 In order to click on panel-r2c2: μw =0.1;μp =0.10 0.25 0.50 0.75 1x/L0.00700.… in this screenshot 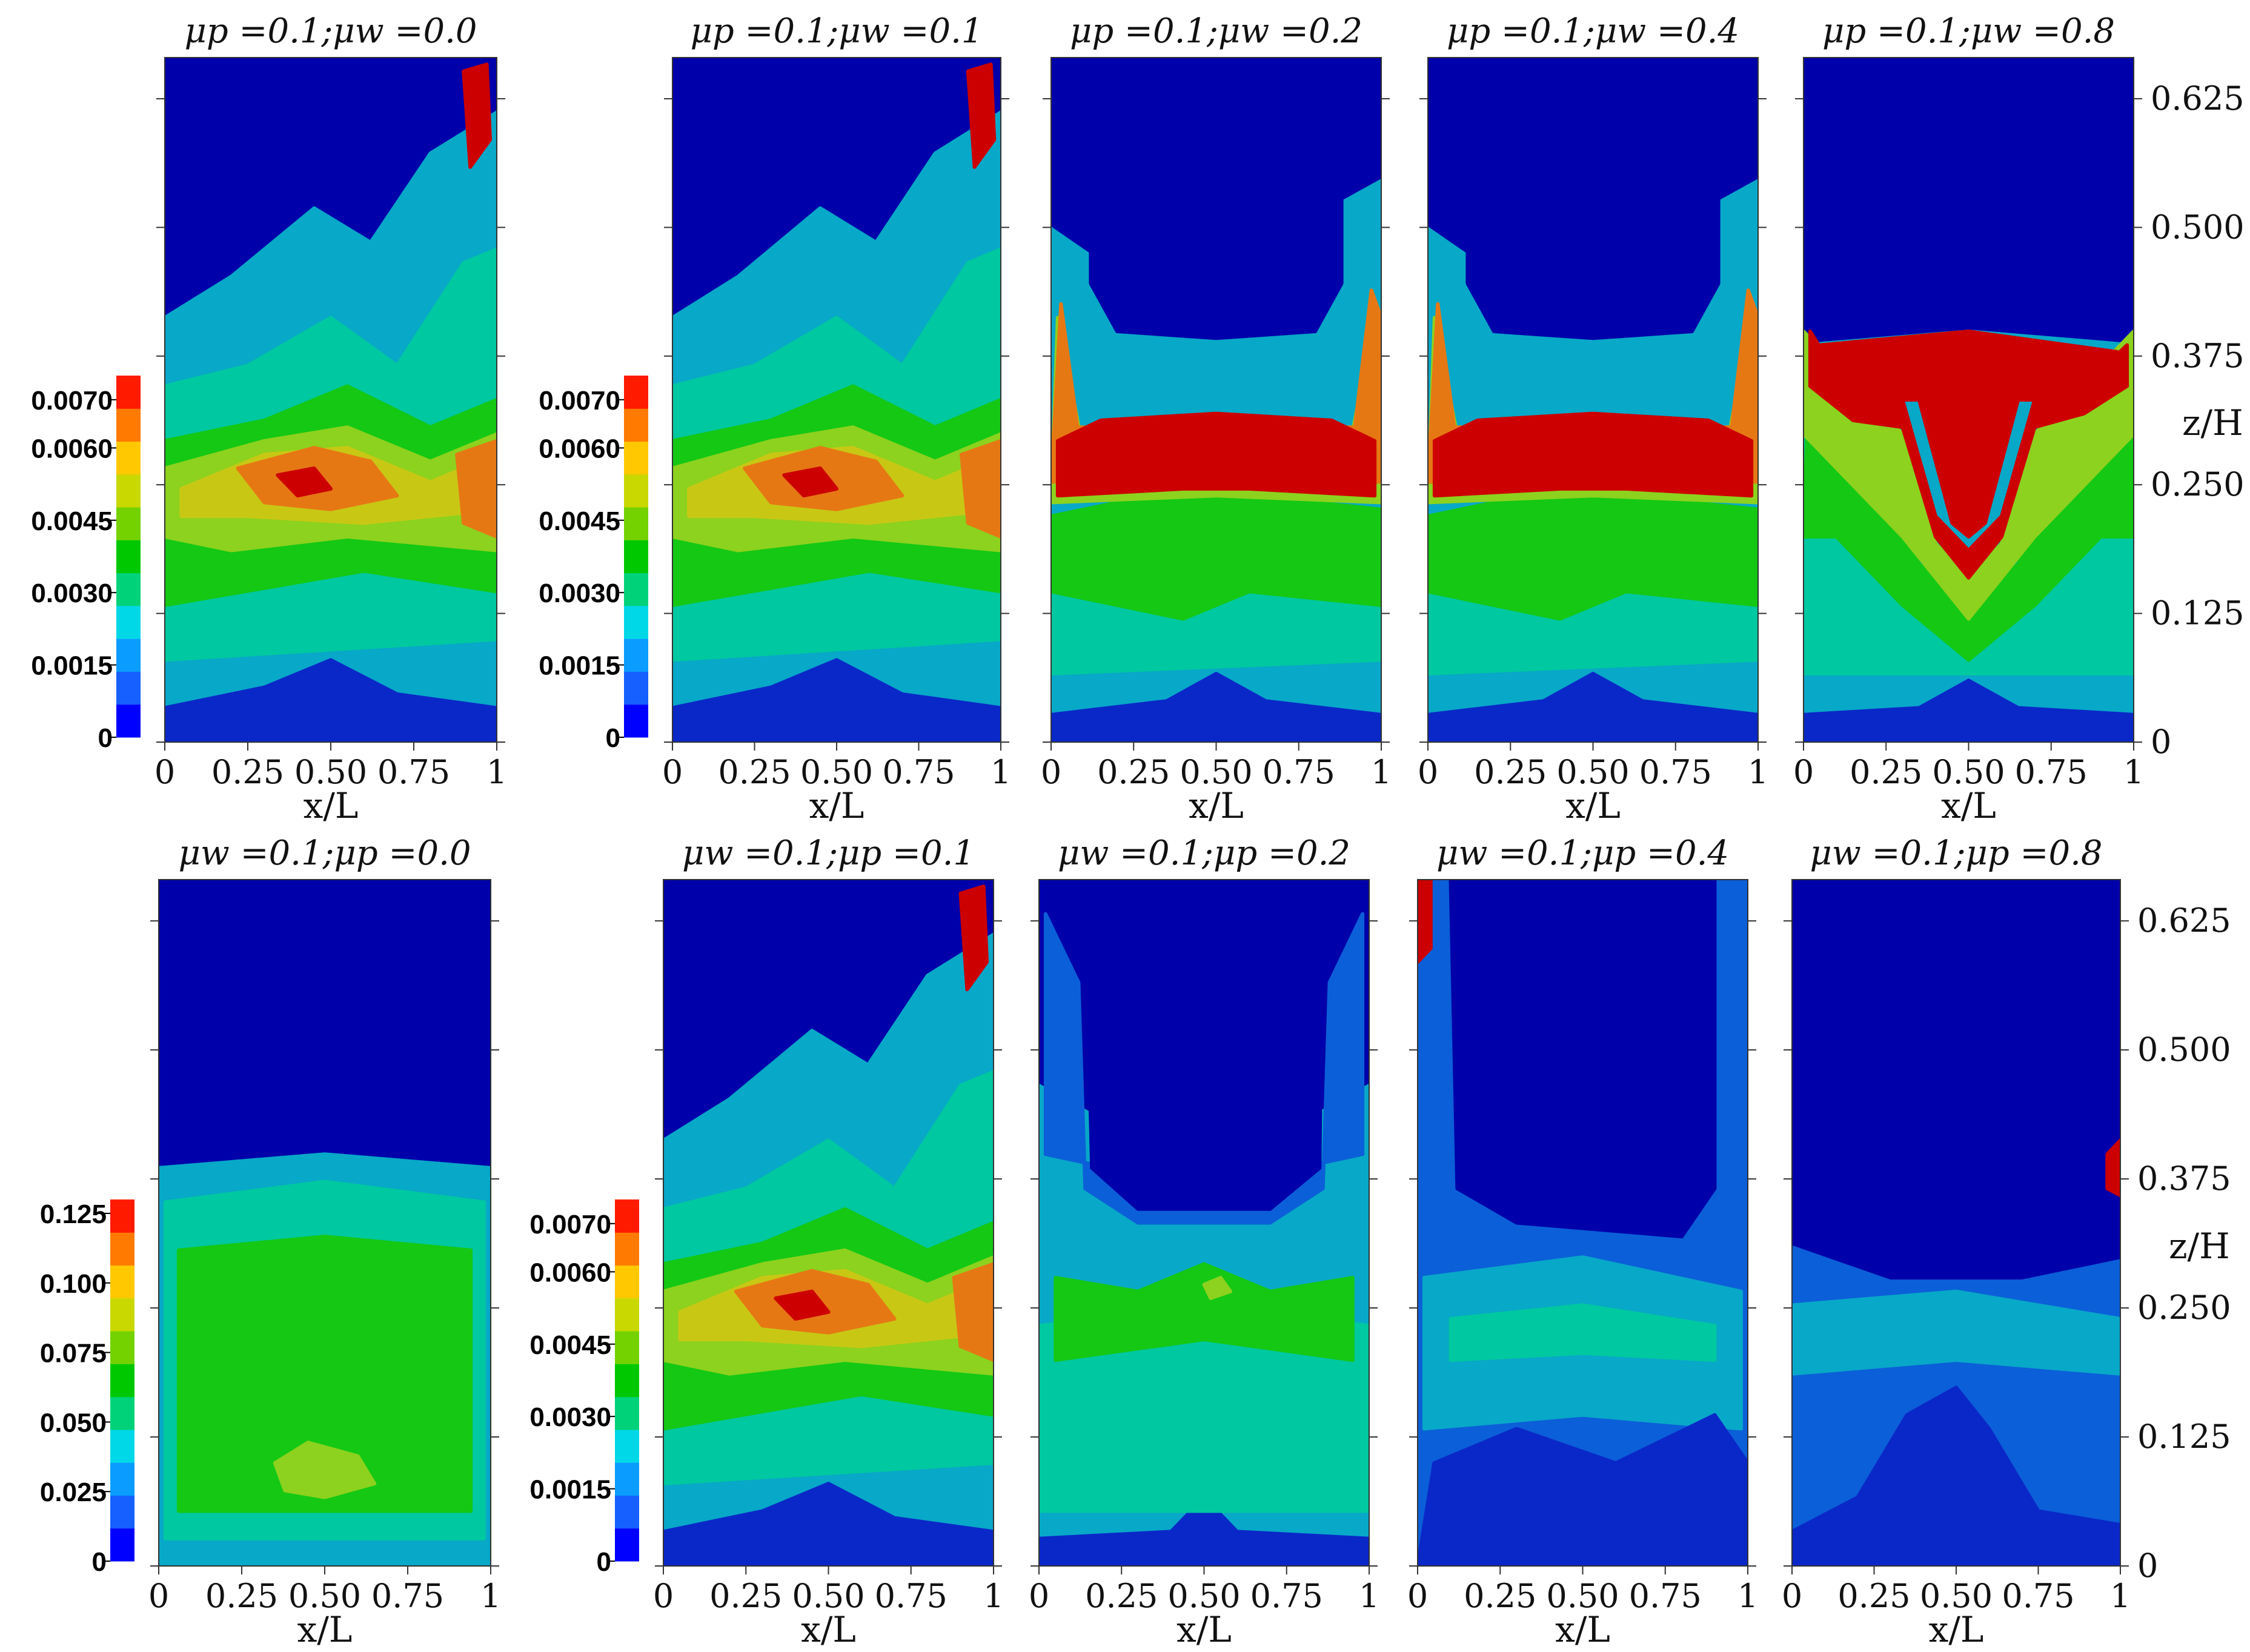, I will do `click(766, 1242)`.